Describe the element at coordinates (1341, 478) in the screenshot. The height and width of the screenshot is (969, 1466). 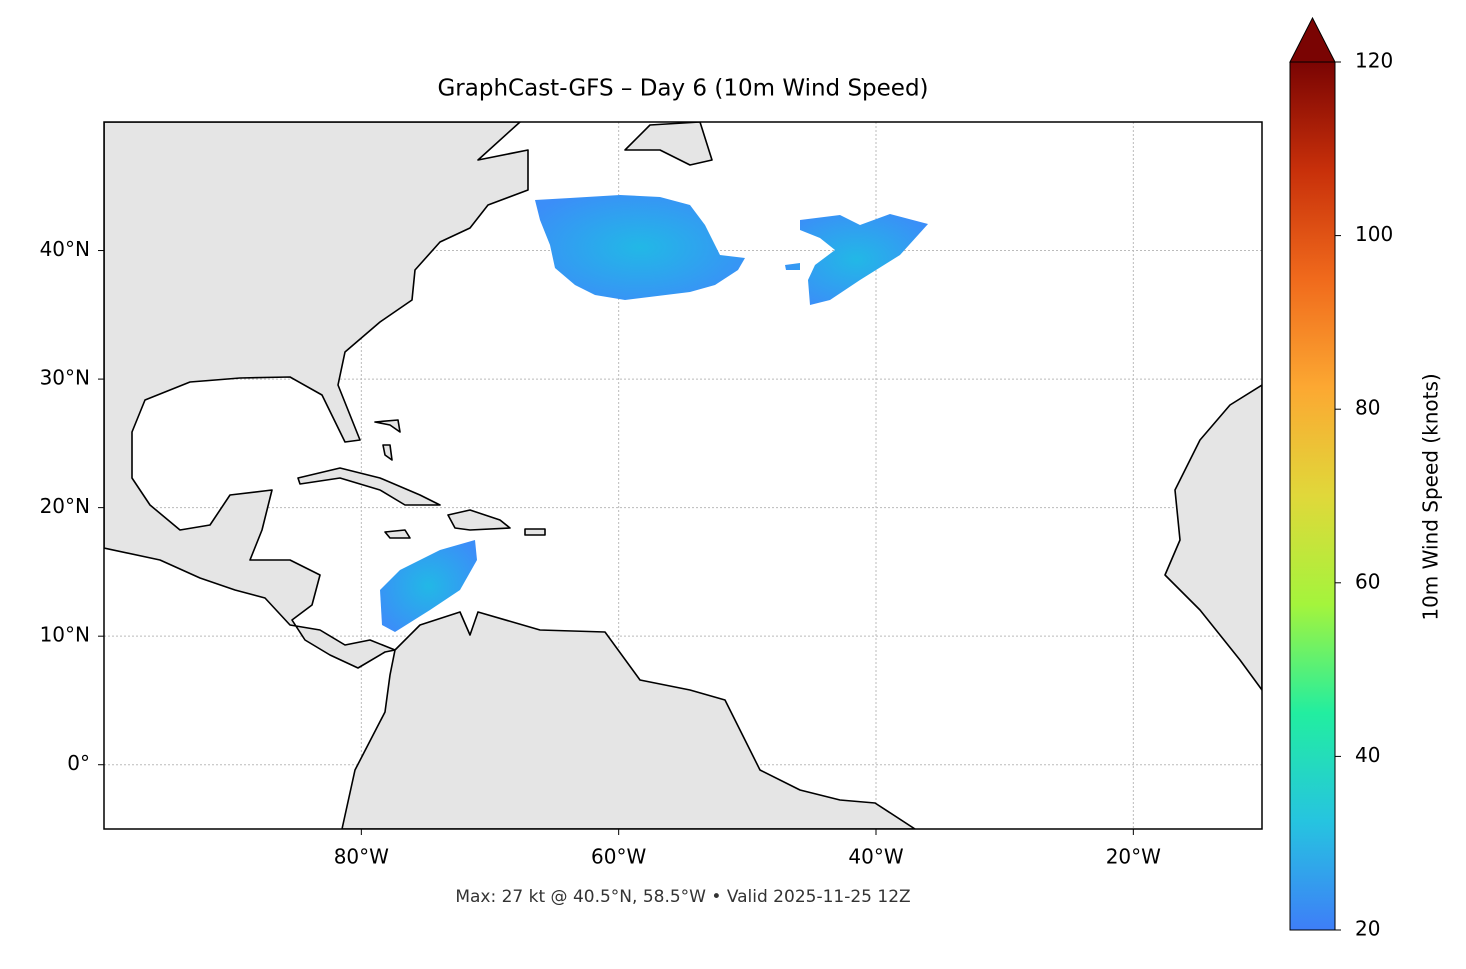
I see `colorbar: 20 40 60 80 100 120` at that location.